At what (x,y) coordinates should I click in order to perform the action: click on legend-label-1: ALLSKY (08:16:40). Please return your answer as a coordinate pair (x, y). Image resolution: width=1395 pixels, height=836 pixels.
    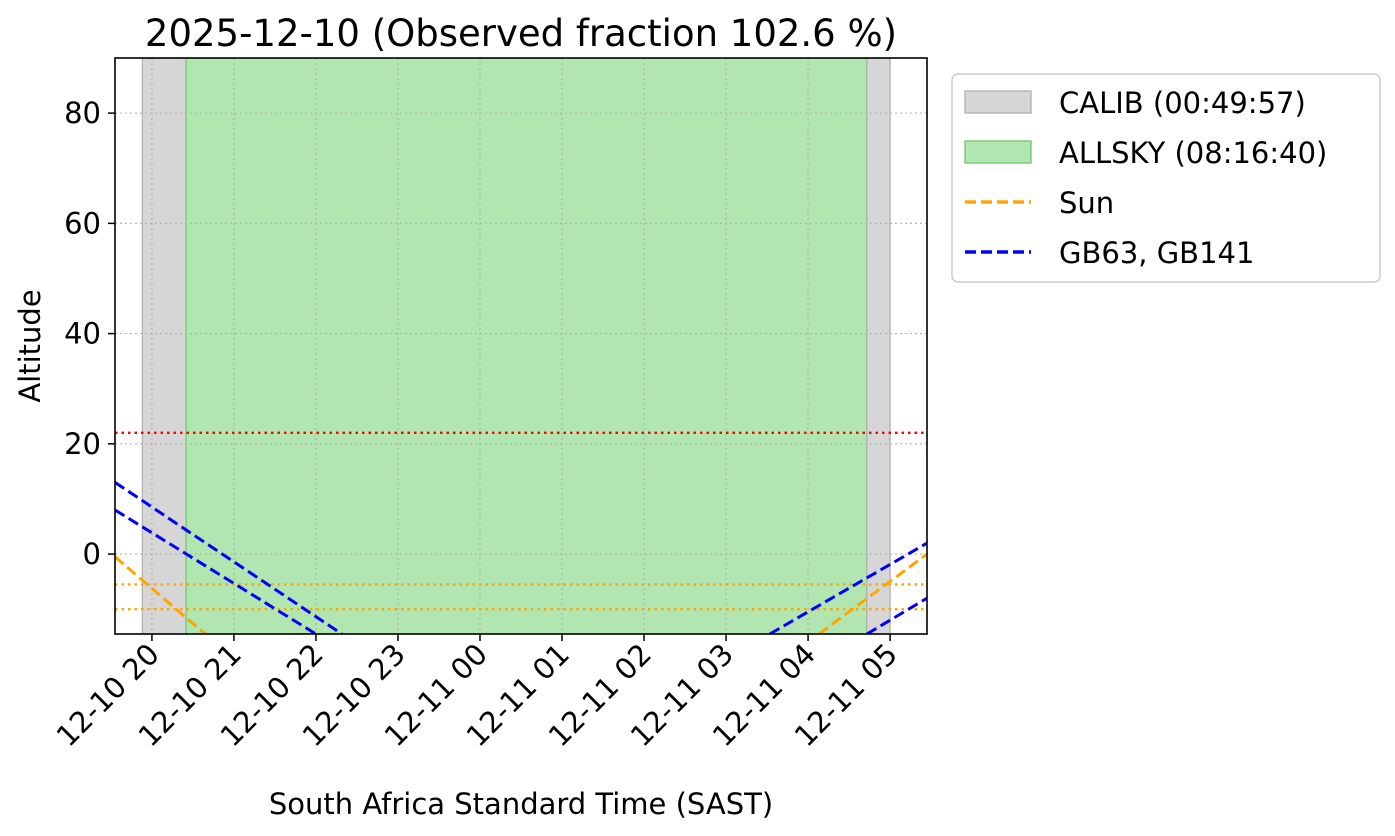
    Looking at the image, I should click on (1193, 153).